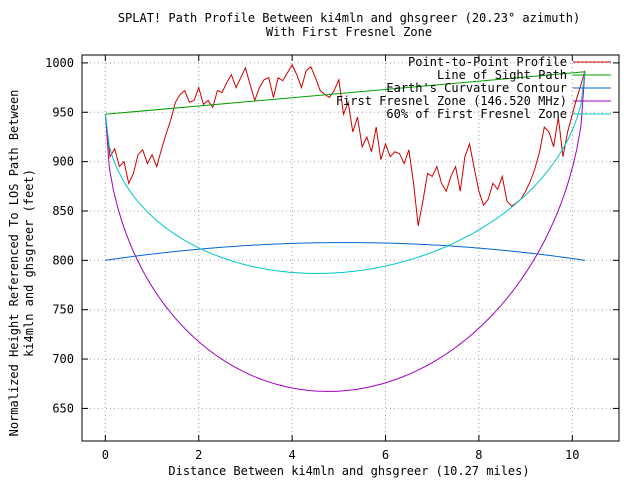  Describe the element at coordinates (476, 88) in the screenshot. I see `legend-label: Earth's Curvature Contour` at that location.